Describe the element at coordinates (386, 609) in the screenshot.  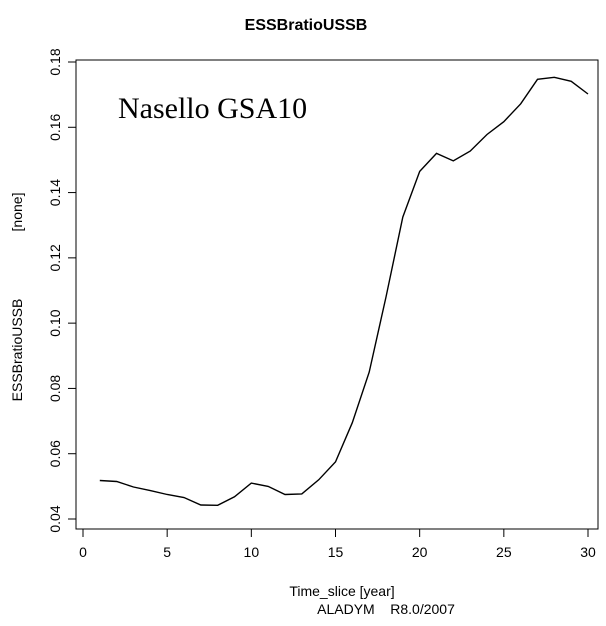
I see `credit-text: ALADYM R8.0/2007` at that location.